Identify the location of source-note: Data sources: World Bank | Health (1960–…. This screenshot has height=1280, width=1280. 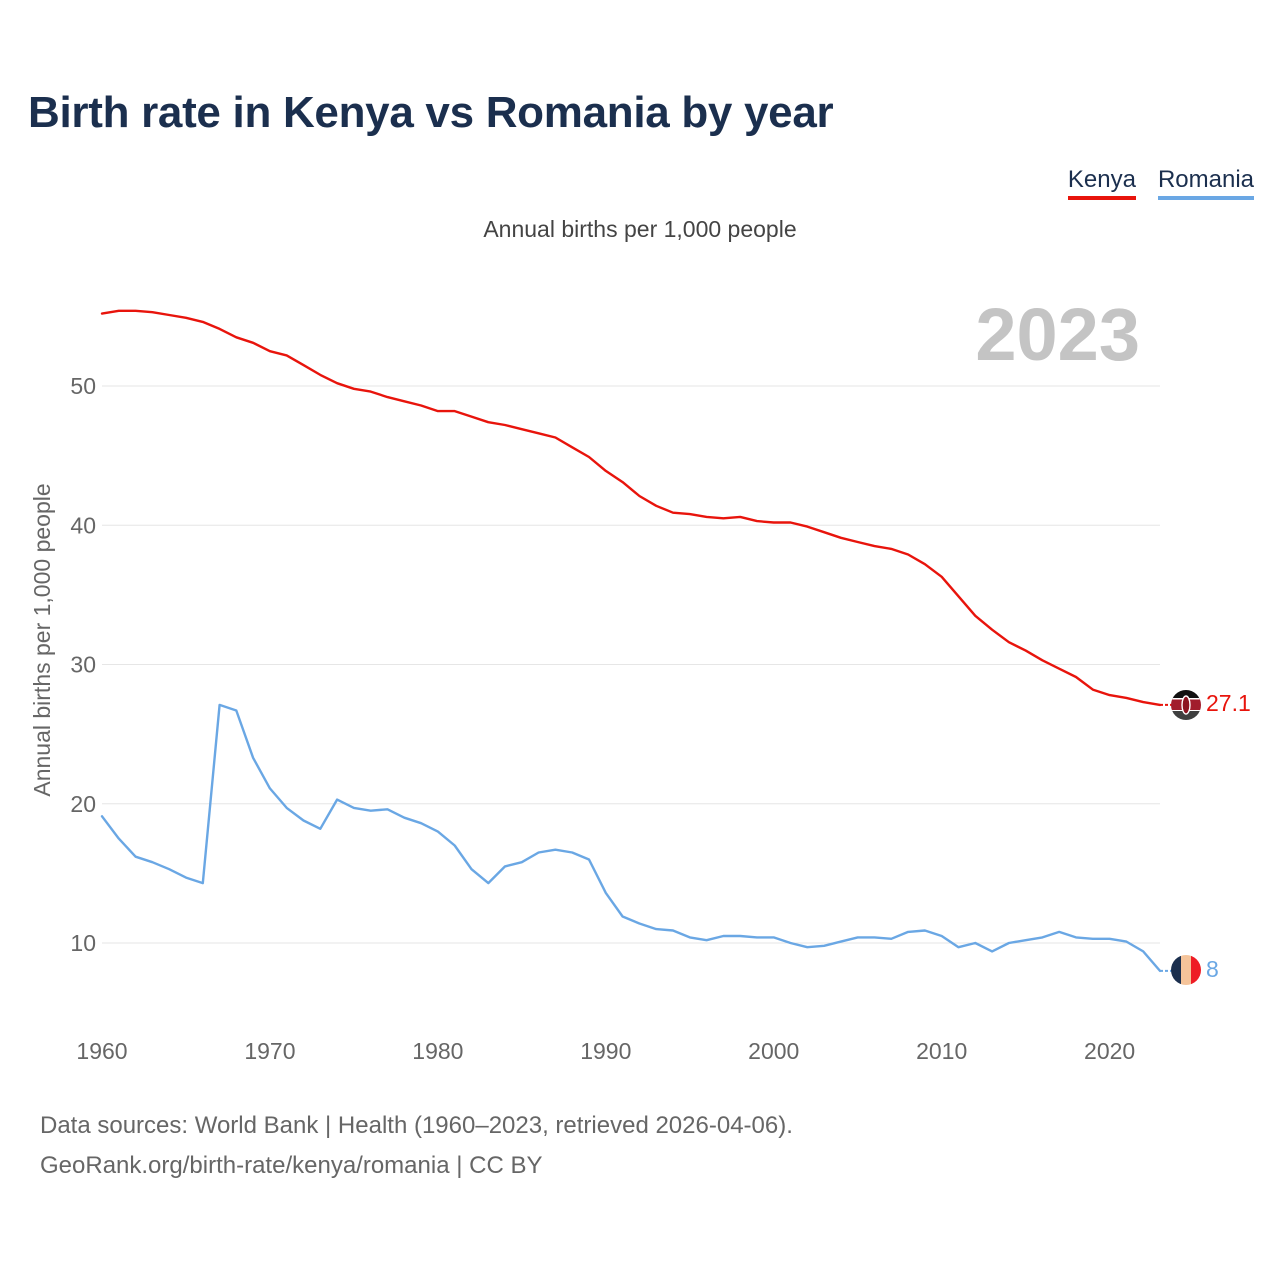
(416, 1146).